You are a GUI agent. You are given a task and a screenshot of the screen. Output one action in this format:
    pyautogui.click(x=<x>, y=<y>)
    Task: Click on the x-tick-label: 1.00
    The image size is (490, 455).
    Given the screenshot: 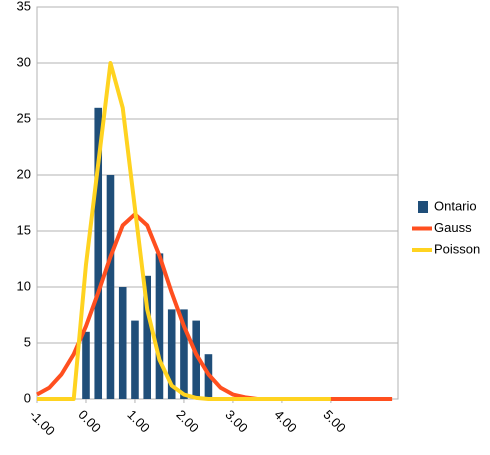 What is the action you would take?
    pyautogui.click(x=138, y=421)
    